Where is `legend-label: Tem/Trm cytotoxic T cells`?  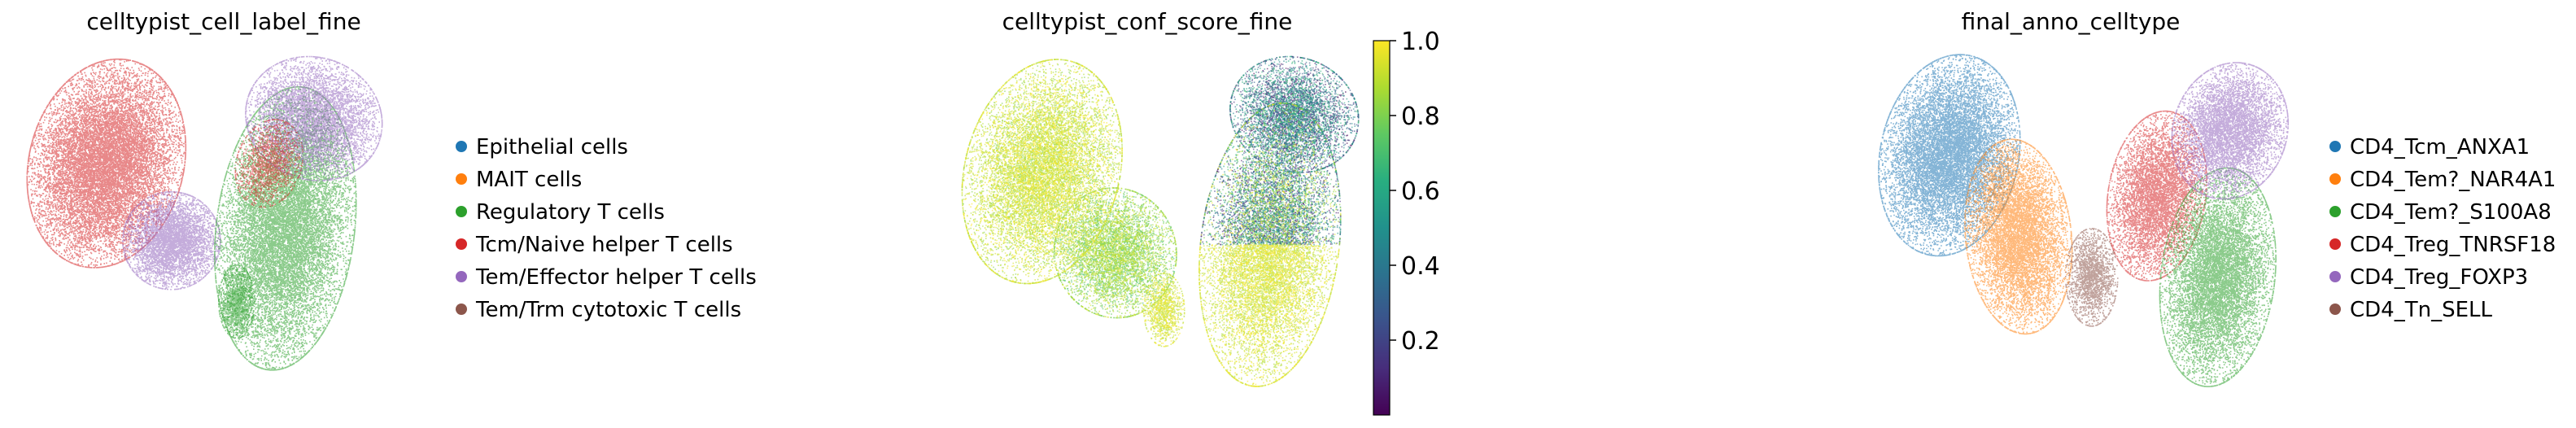
legend-label: Tem/Trm cytotoxic T cells is located at coordinates (608, 310).